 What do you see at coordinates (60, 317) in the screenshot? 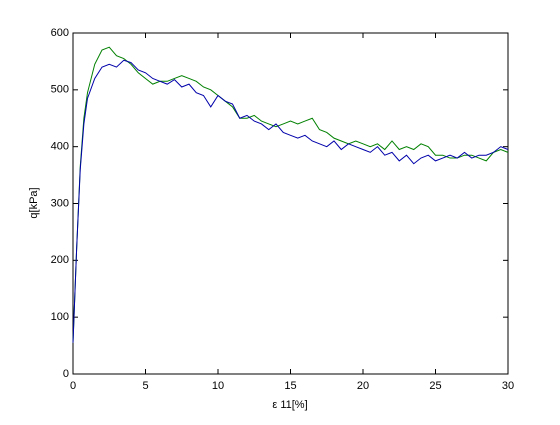
I see `y-tick-label: 100` at bounding box center [60, 317].